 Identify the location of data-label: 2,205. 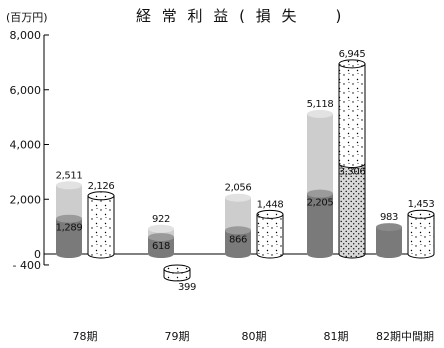
(320, 203).